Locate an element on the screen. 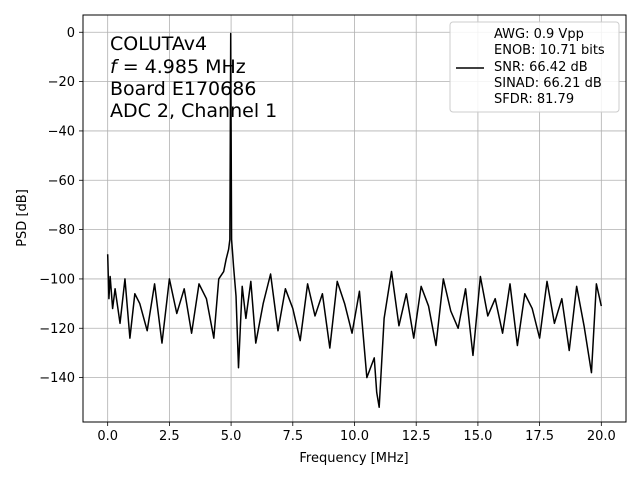  y-tick-label: −100 is located at coordinates (57, 279).